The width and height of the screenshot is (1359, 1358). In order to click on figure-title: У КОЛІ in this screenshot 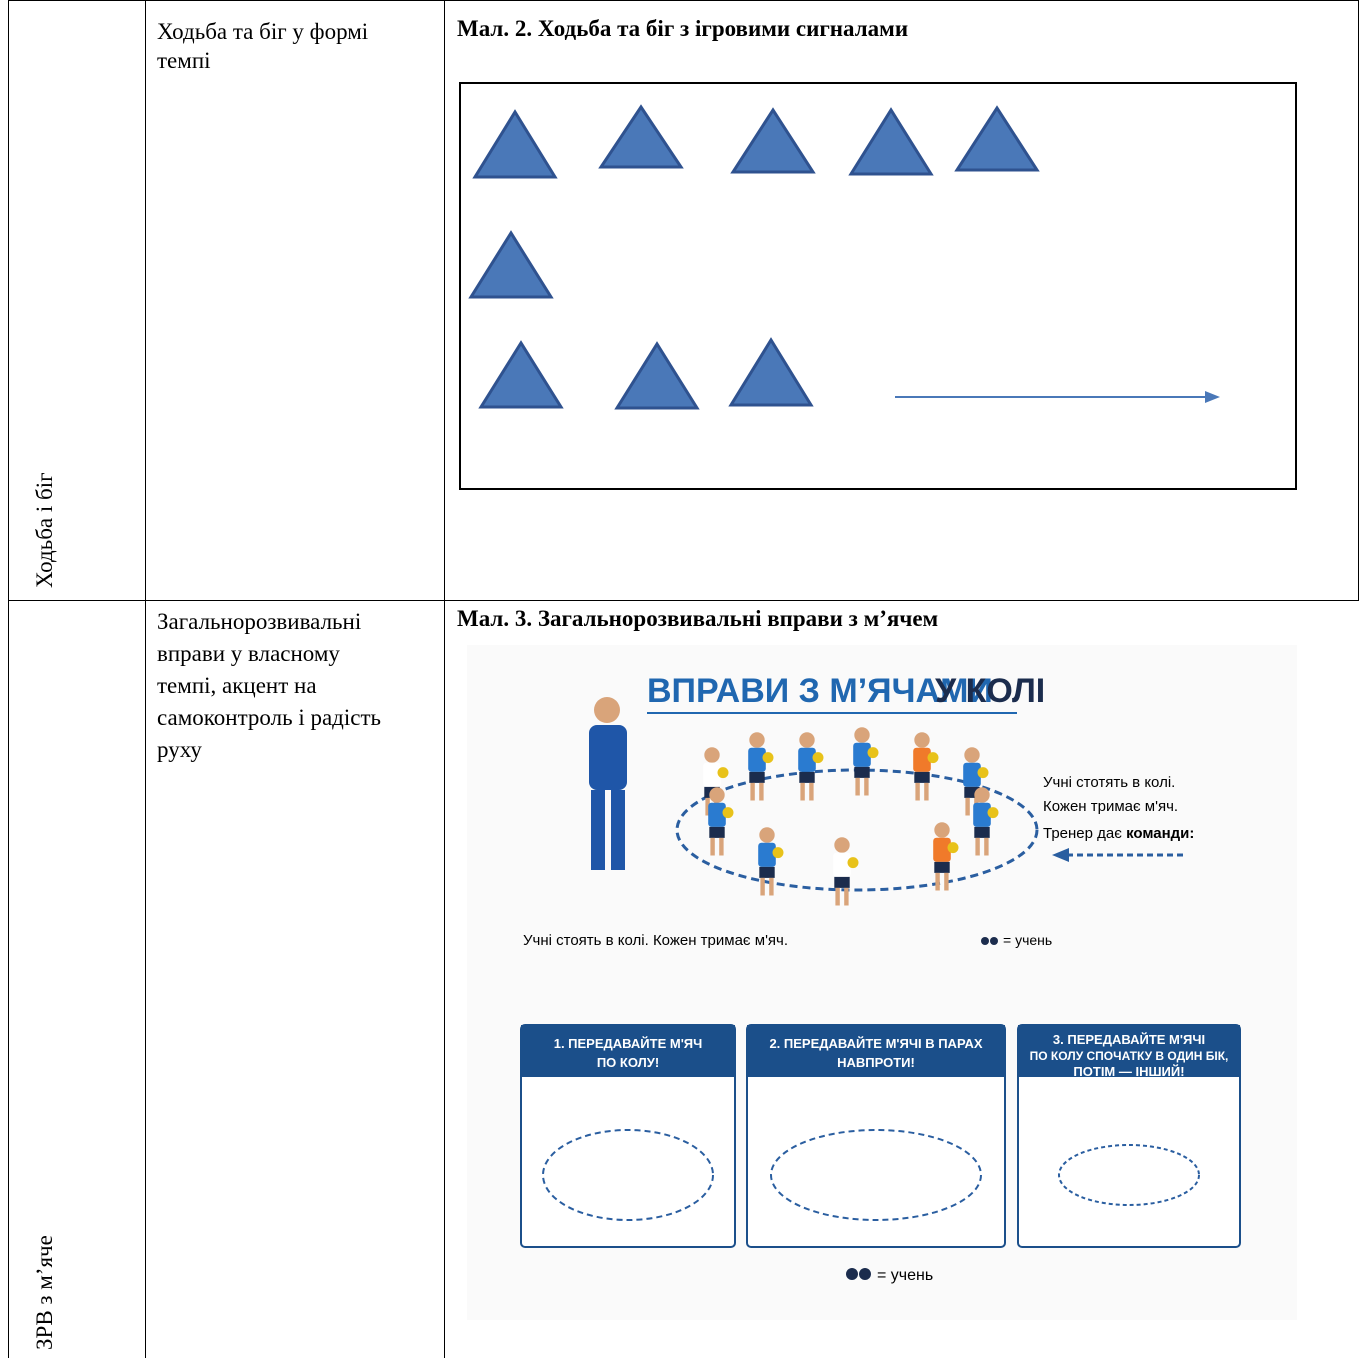, I will do `click(990, 691)`.